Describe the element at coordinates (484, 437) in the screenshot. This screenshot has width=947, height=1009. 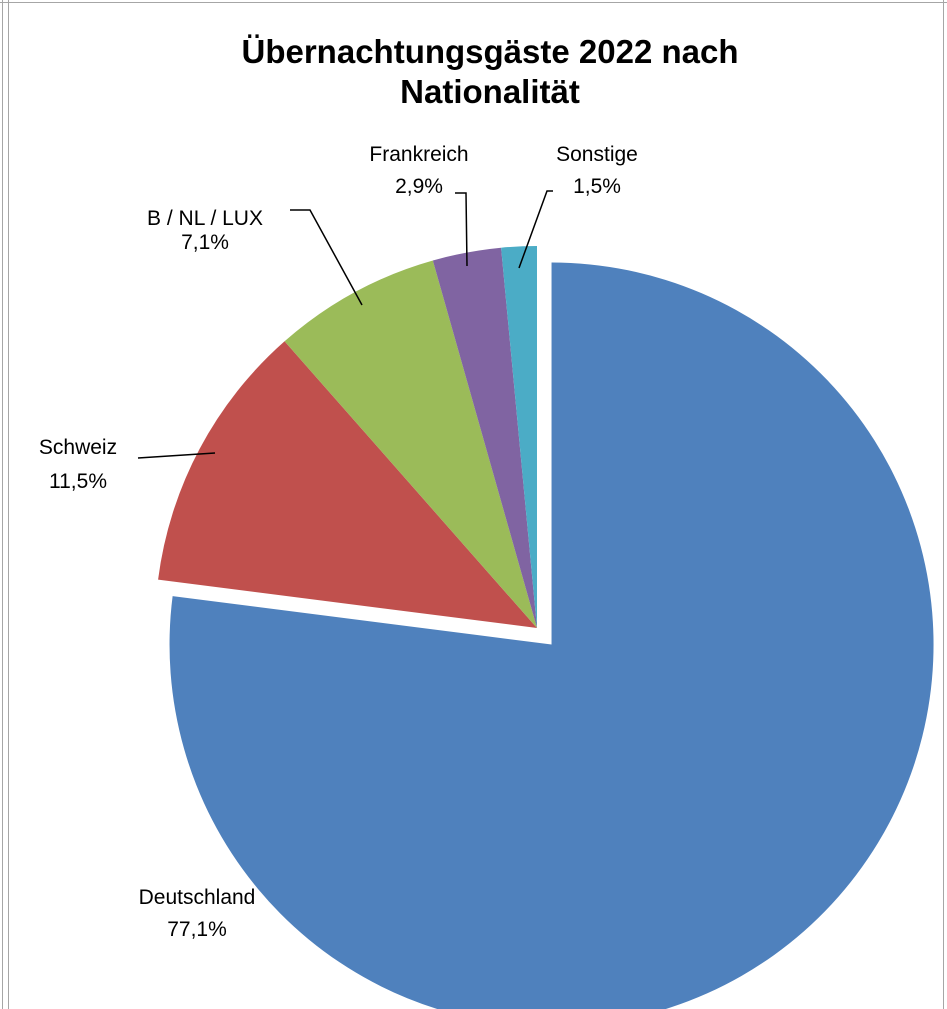
I see `pie-slice-frankreich` at that location.